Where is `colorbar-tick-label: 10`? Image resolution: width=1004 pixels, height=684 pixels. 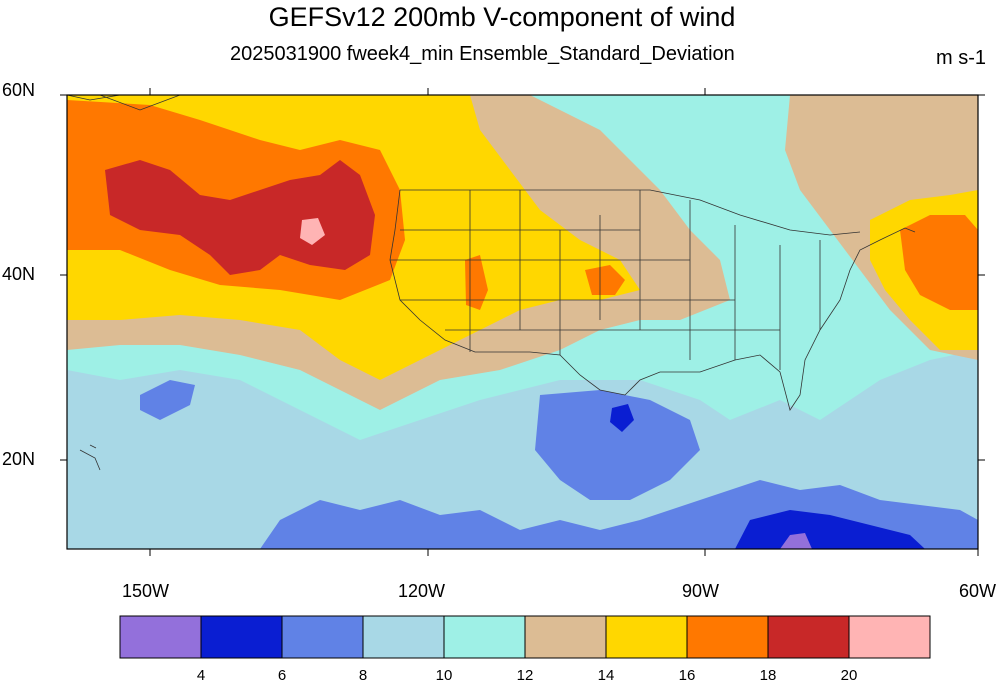 colorbar-tick-label: 10 is located at coordinates (444, 675).